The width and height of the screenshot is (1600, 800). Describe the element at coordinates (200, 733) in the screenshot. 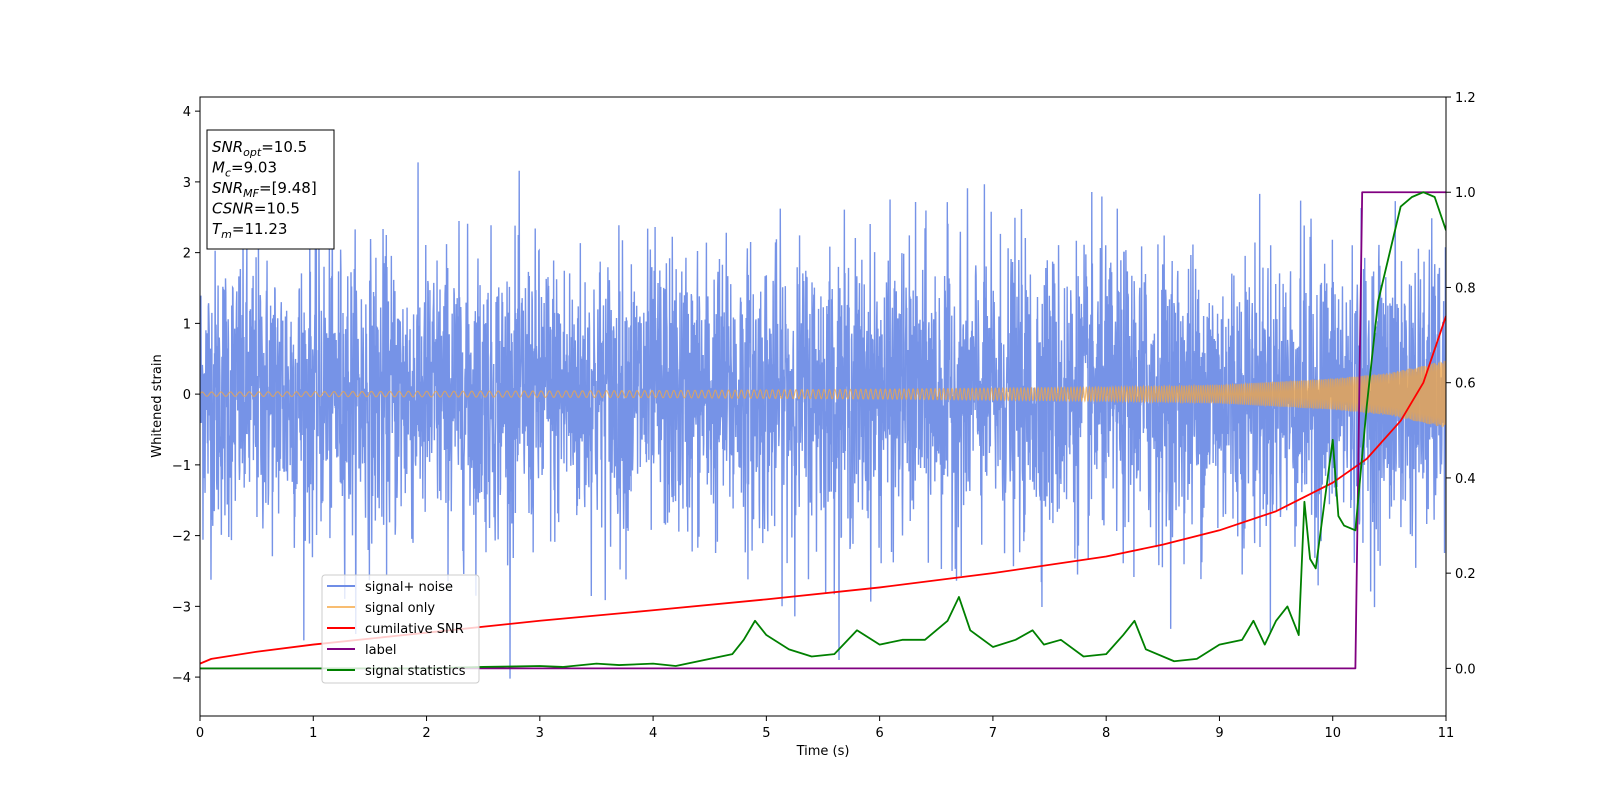

I see `x-tick-label: 0` at that location.